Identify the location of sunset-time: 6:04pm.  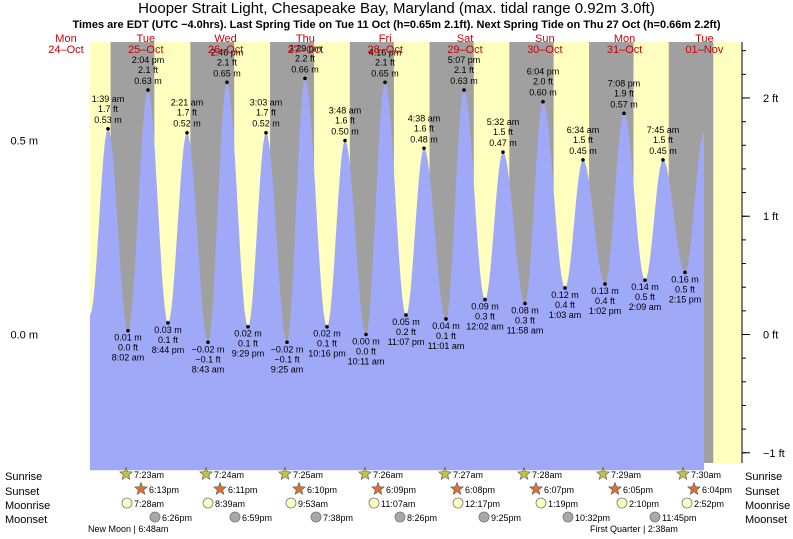
(717, 490).